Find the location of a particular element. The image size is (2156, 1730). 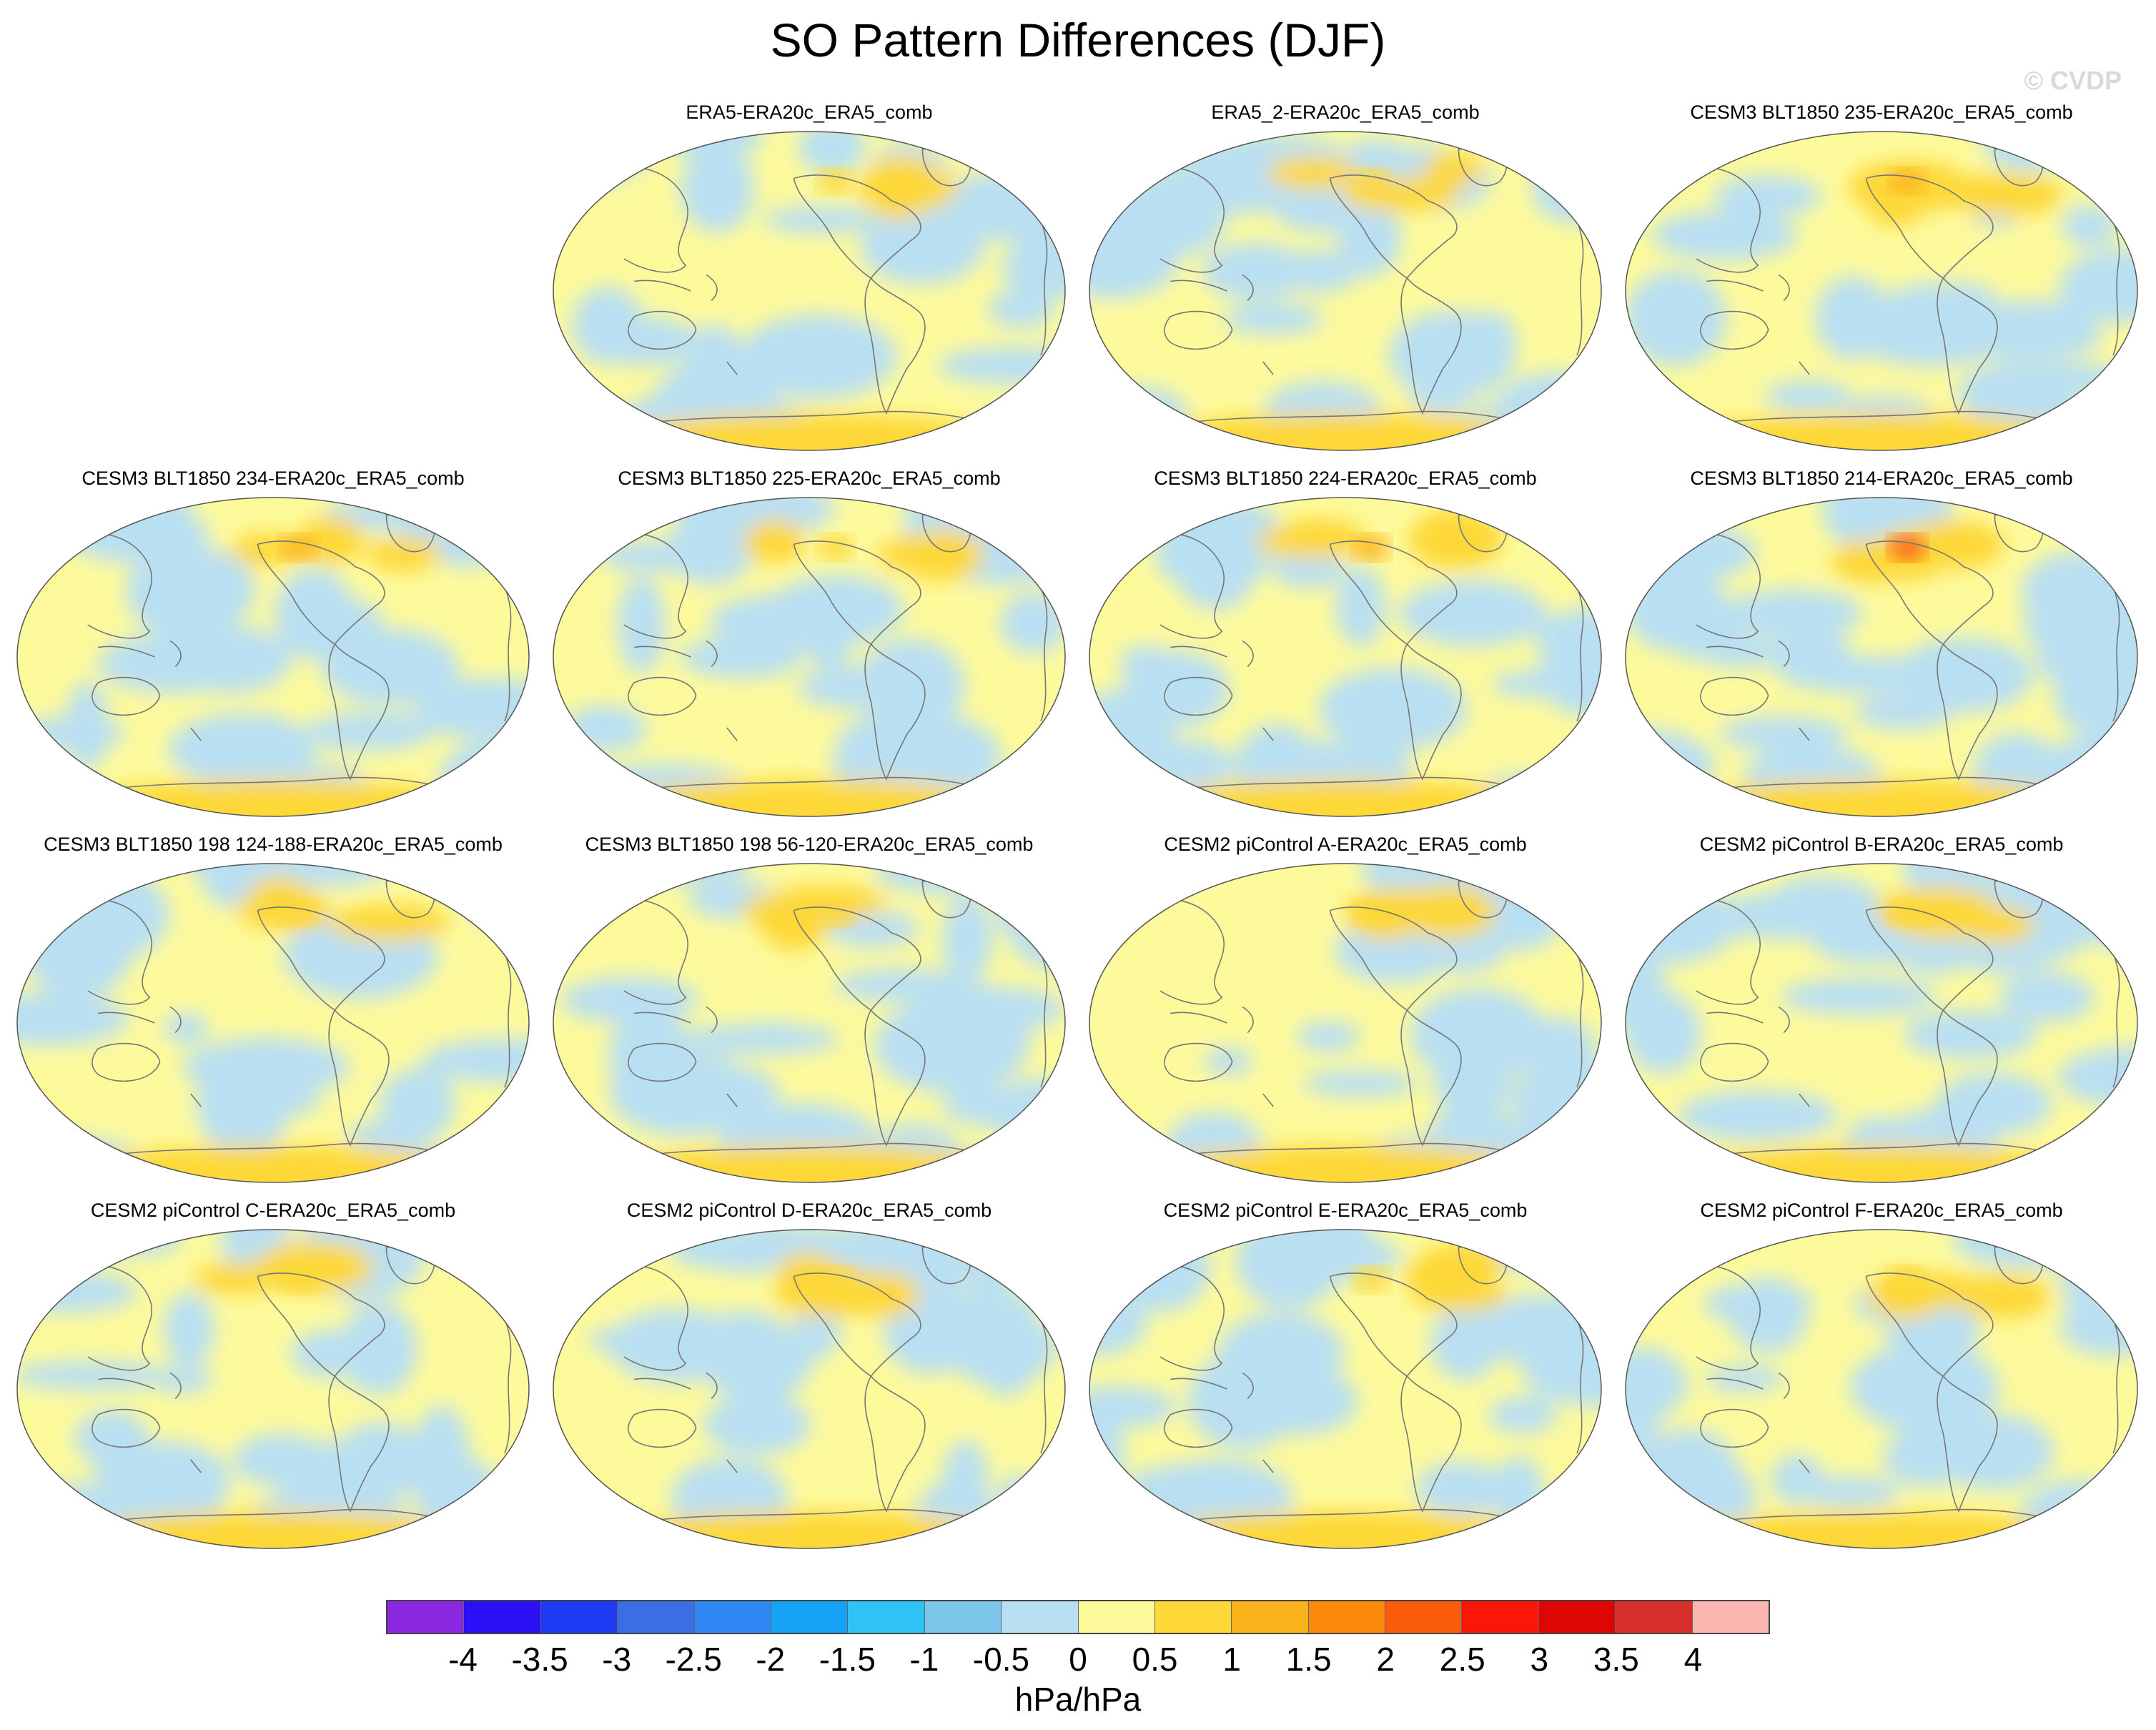

colorbar-label: 2.5 is located at coordinates (1462, 1659).